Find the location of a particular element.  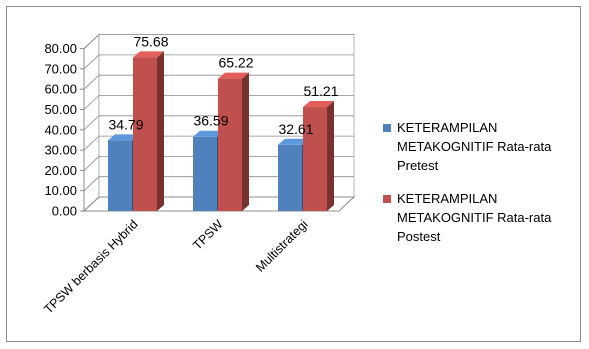

y-tick-label: 60.00 is located at coordinates (60, 89).